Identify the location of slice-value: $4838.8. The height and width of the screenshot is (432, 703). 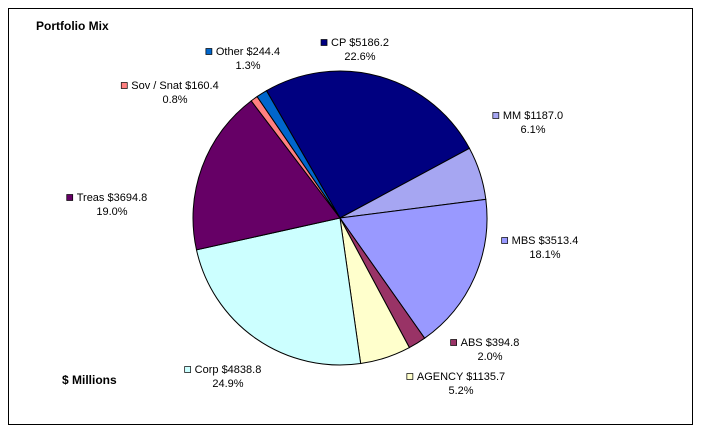
(242, 370).